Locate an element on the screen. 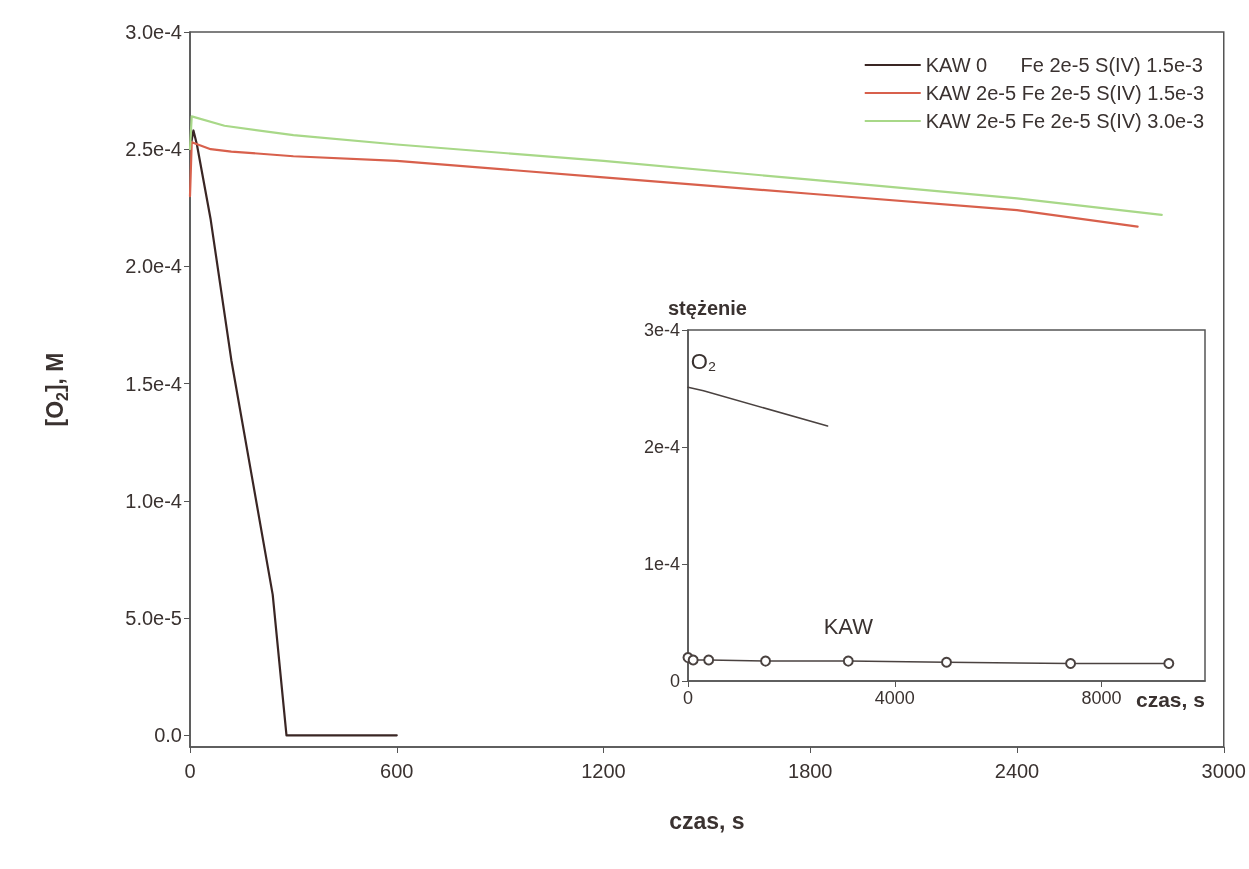 The width and height of the screenshot is (1249, 869). x-tick-label: 4000 is located at coordinates (894, 698).